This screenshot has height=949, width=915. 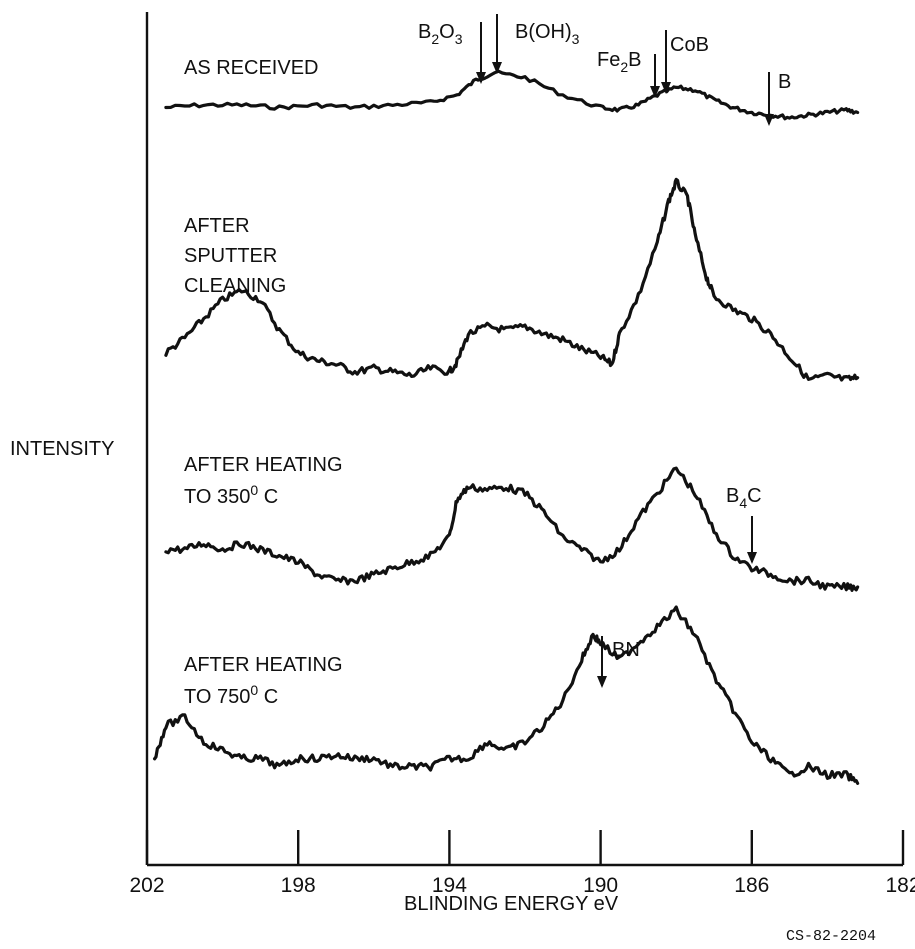 What do you see at coordinates (626, 650) in the screenshot?
I see `annotation-bn: BN` at bounding box center [626, 650].